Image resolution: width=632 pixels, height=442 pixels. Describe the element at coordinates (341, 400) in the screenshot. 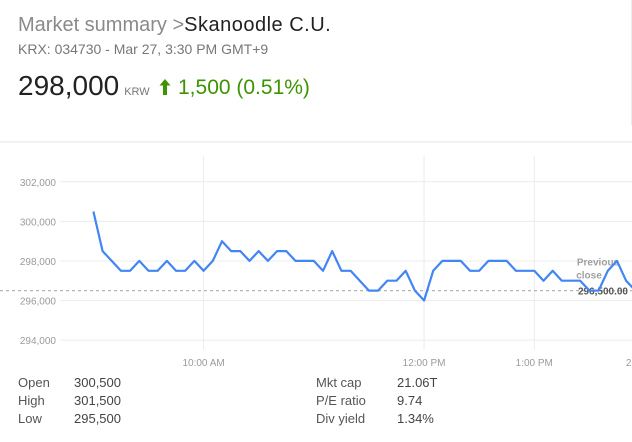

I see `stat-pe-ratio-label: P/E ratio` at that location.